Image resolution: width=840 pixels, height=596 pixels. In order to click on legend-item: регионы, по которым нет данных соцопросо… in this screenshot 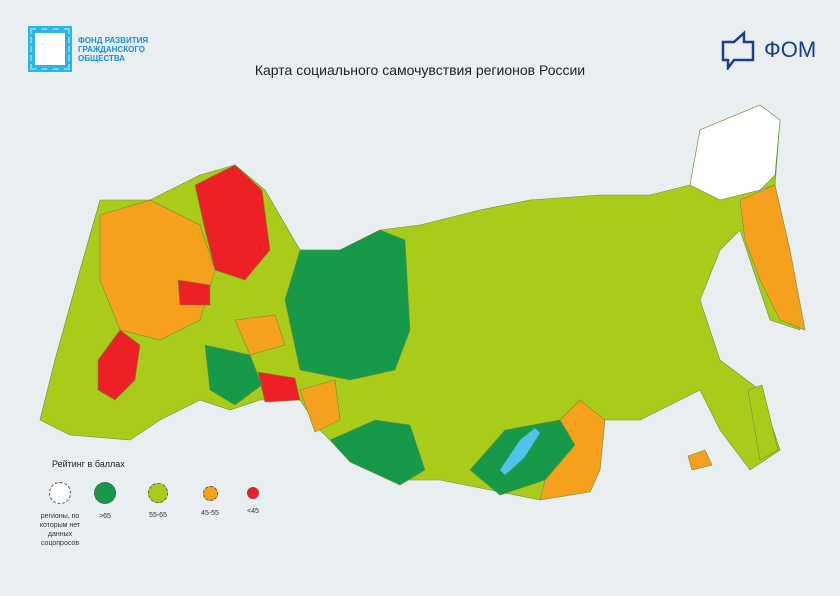, I will do `click(60, 515)`.